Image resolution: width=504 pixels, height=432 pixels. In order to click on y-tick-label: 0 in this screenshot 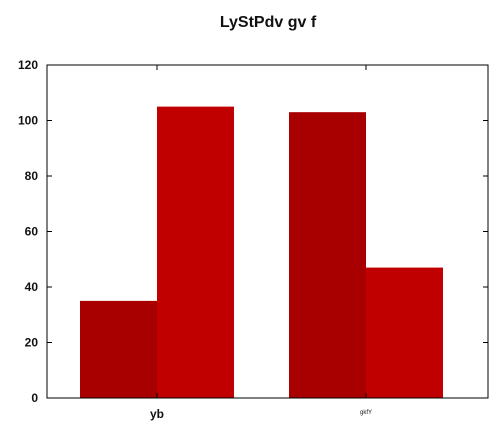, I will do `click(34, 398)`.